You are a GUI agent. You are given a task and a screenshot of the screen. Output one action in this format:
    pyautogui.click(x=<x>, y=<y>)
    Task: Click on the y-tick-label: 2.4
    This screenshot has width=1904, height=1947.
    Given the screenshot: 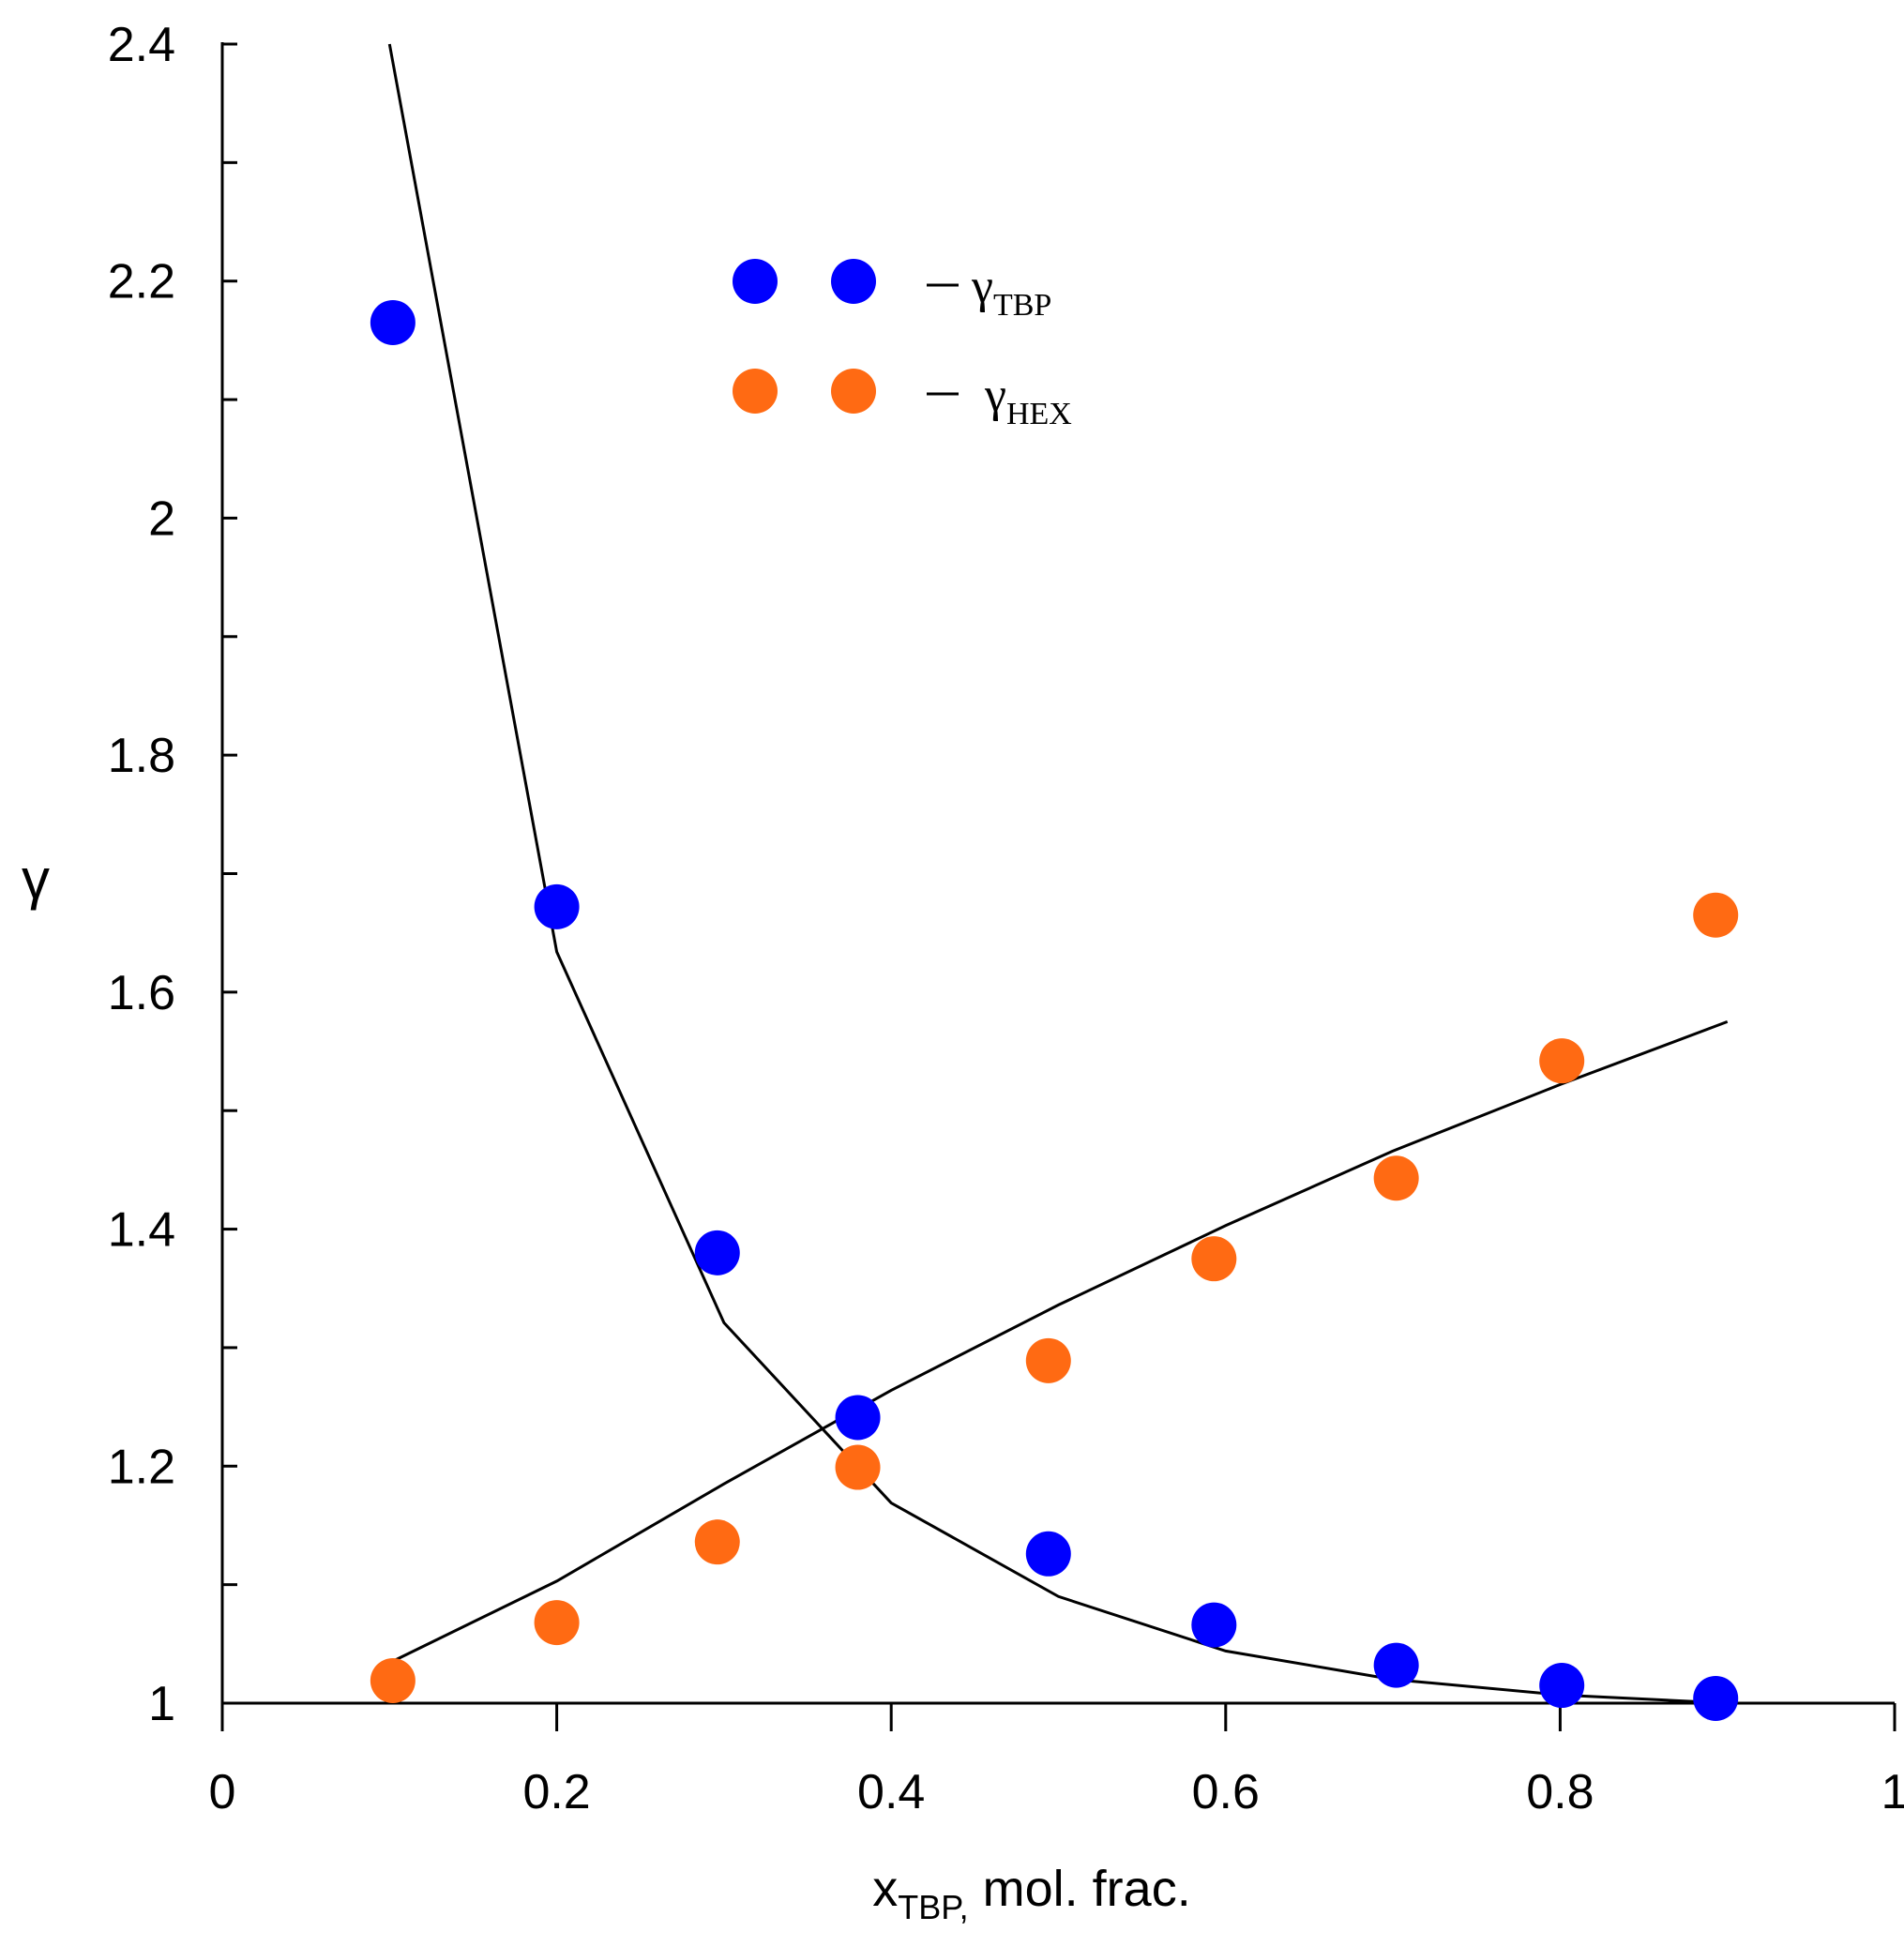 What is the action you would take?
    pyautogui.click(x=141, y=45)
    